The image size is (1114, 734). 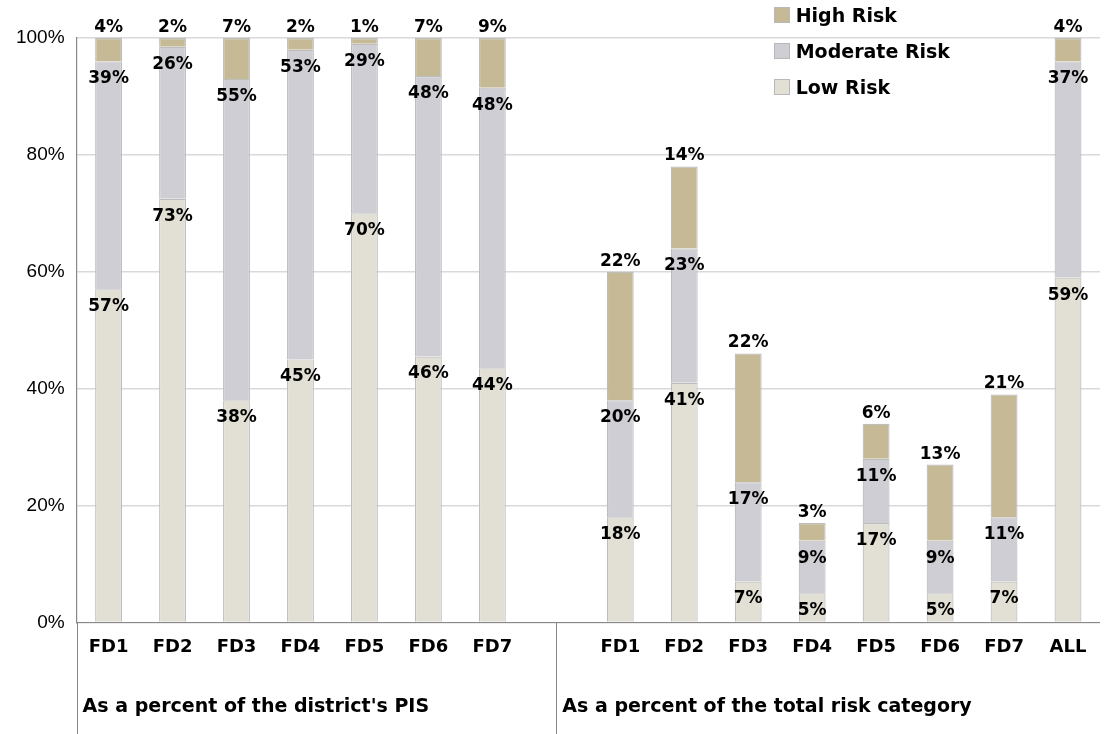 I want to click on data-label: 14%, so click(x=684, y=154).